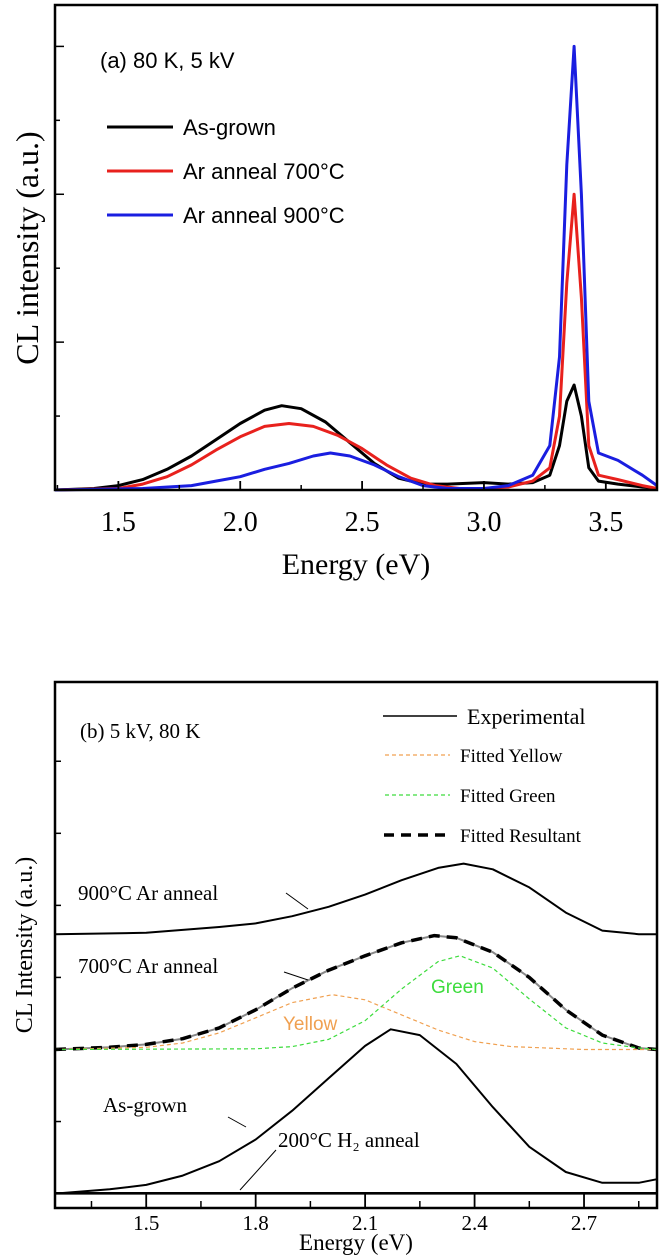 The image size is (664, 1255). I want to click on legend-label-fitted-resultant: Fitted Resultant, so click(521, 836).